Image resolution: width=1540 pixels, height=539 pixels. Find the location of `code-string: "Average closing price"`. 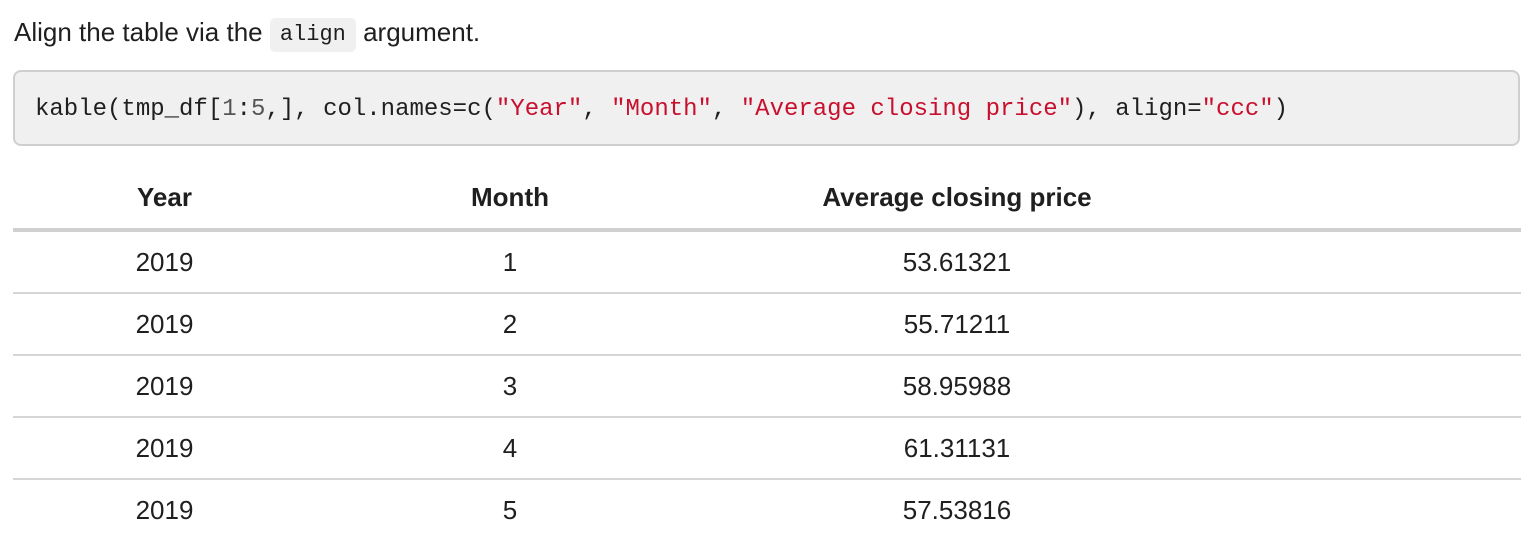

code-string: "Average closing price" is located at coordinates (906, 109).